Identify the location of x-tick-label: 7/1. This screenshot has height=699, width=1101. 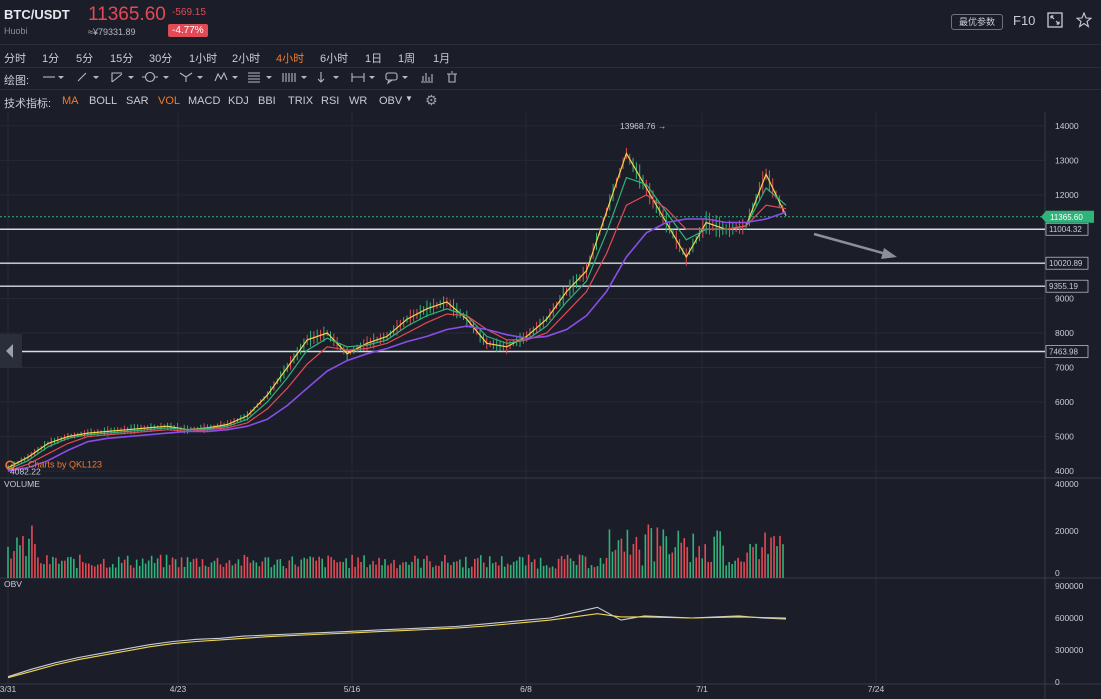
(702, 689).